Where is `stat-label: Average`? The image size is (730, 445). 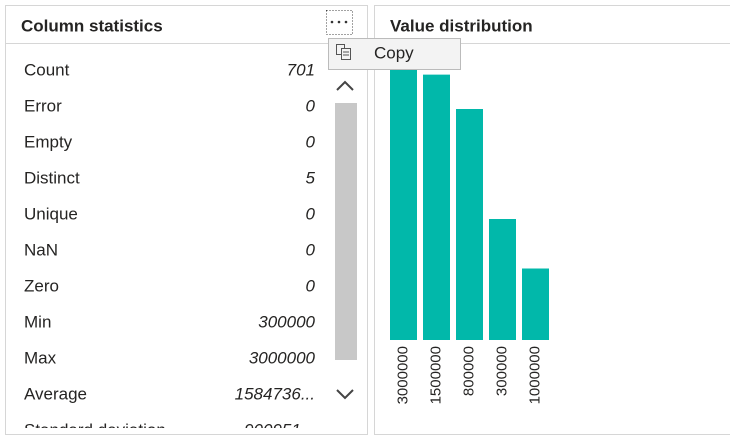 stat-label: Average is located at coordinates (55, 393).